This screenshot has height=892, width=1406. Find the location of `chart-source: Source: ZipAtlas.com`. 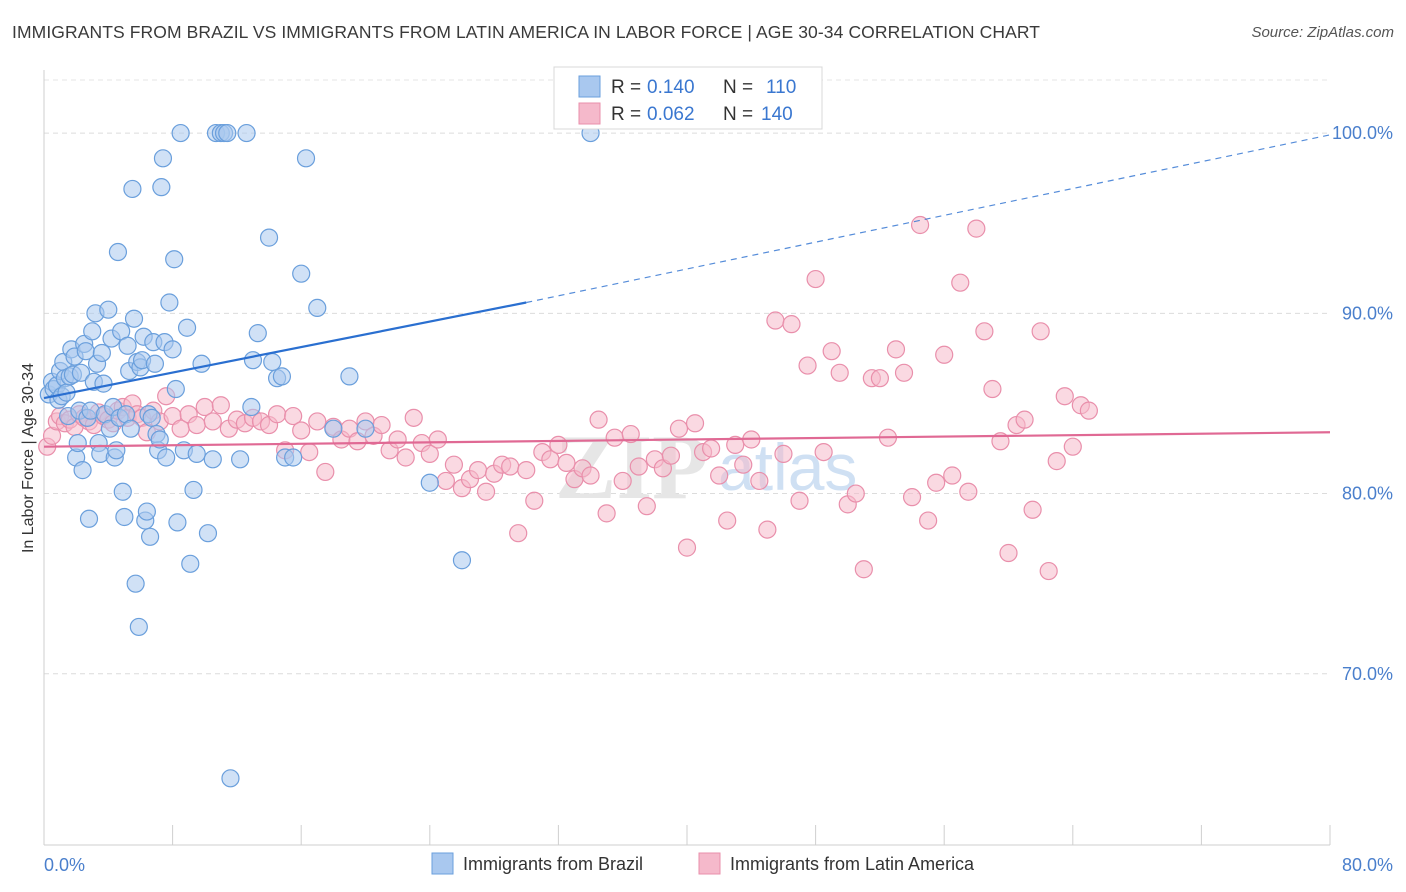

chart-source: Source: ZipAtlas.com is located at coordinates (1322, 32).